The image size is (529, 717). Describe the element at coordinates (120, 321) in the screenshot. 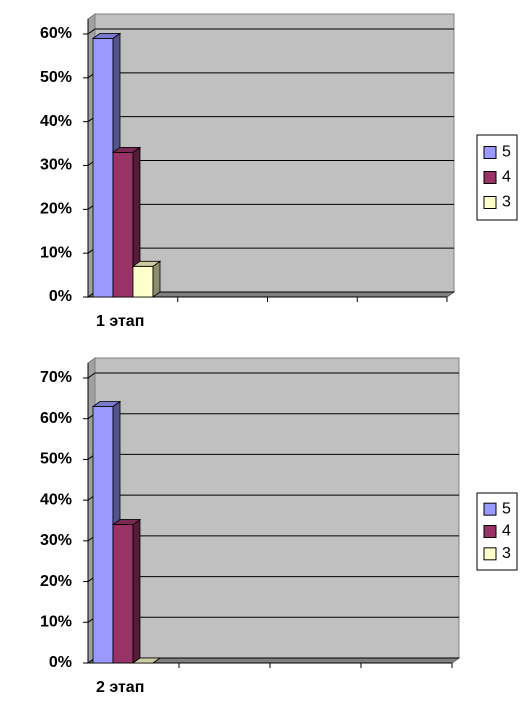

I see `x-tick-label: 1 этап` at that location.